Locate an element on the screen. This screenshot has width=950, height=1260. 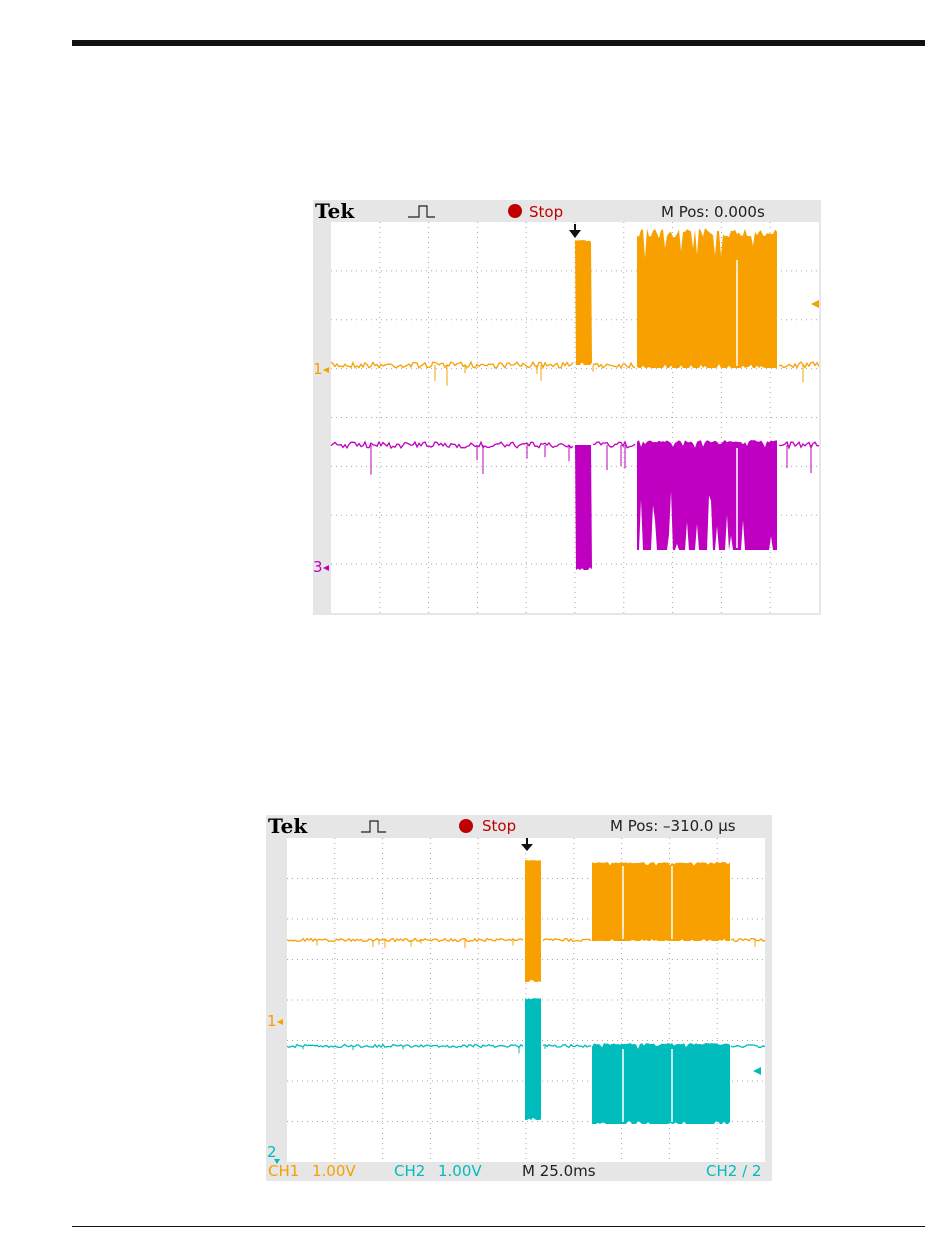
position: M Pos: –310.0 µs is located at coordinates (673, 826).